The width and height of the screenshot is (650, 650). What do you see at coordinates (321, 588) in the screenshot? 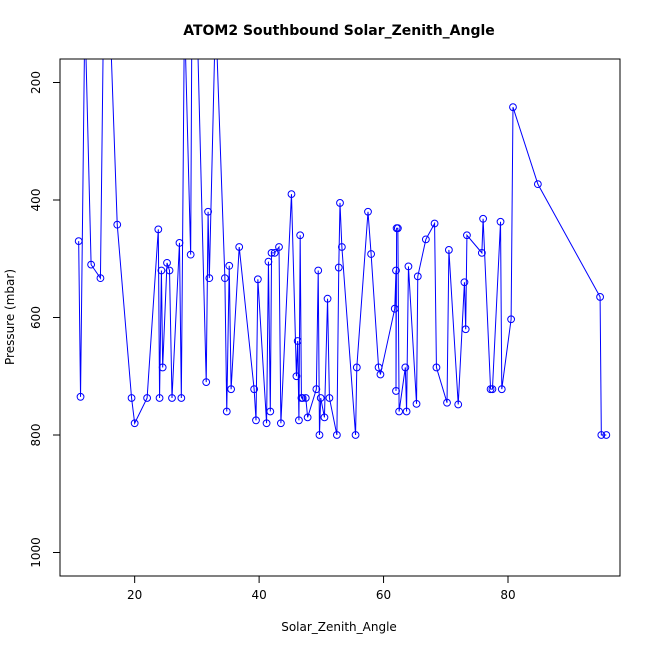
I see `x-axis: 20 40 60 80` at bounding box center [321, 588].